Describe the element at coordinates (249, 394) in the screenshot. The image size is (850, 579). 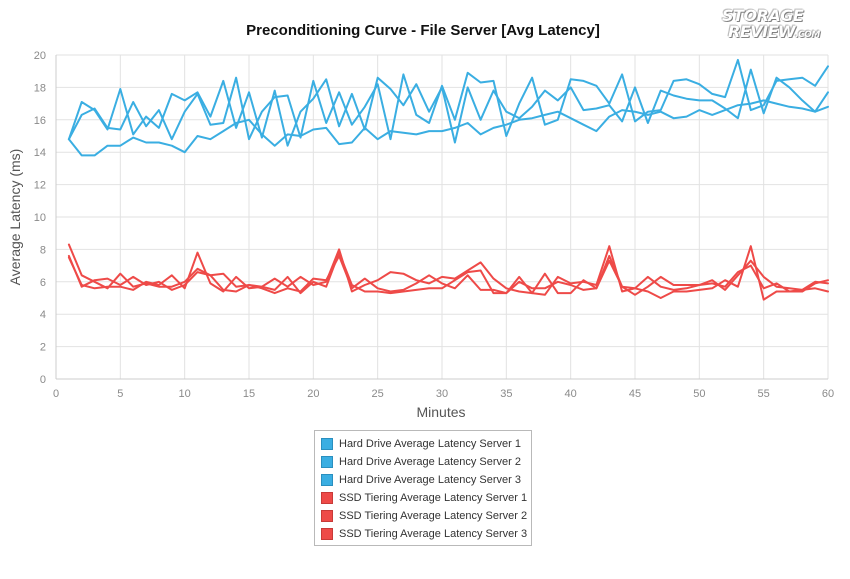
I see `x-tick-label: 15` at that location.